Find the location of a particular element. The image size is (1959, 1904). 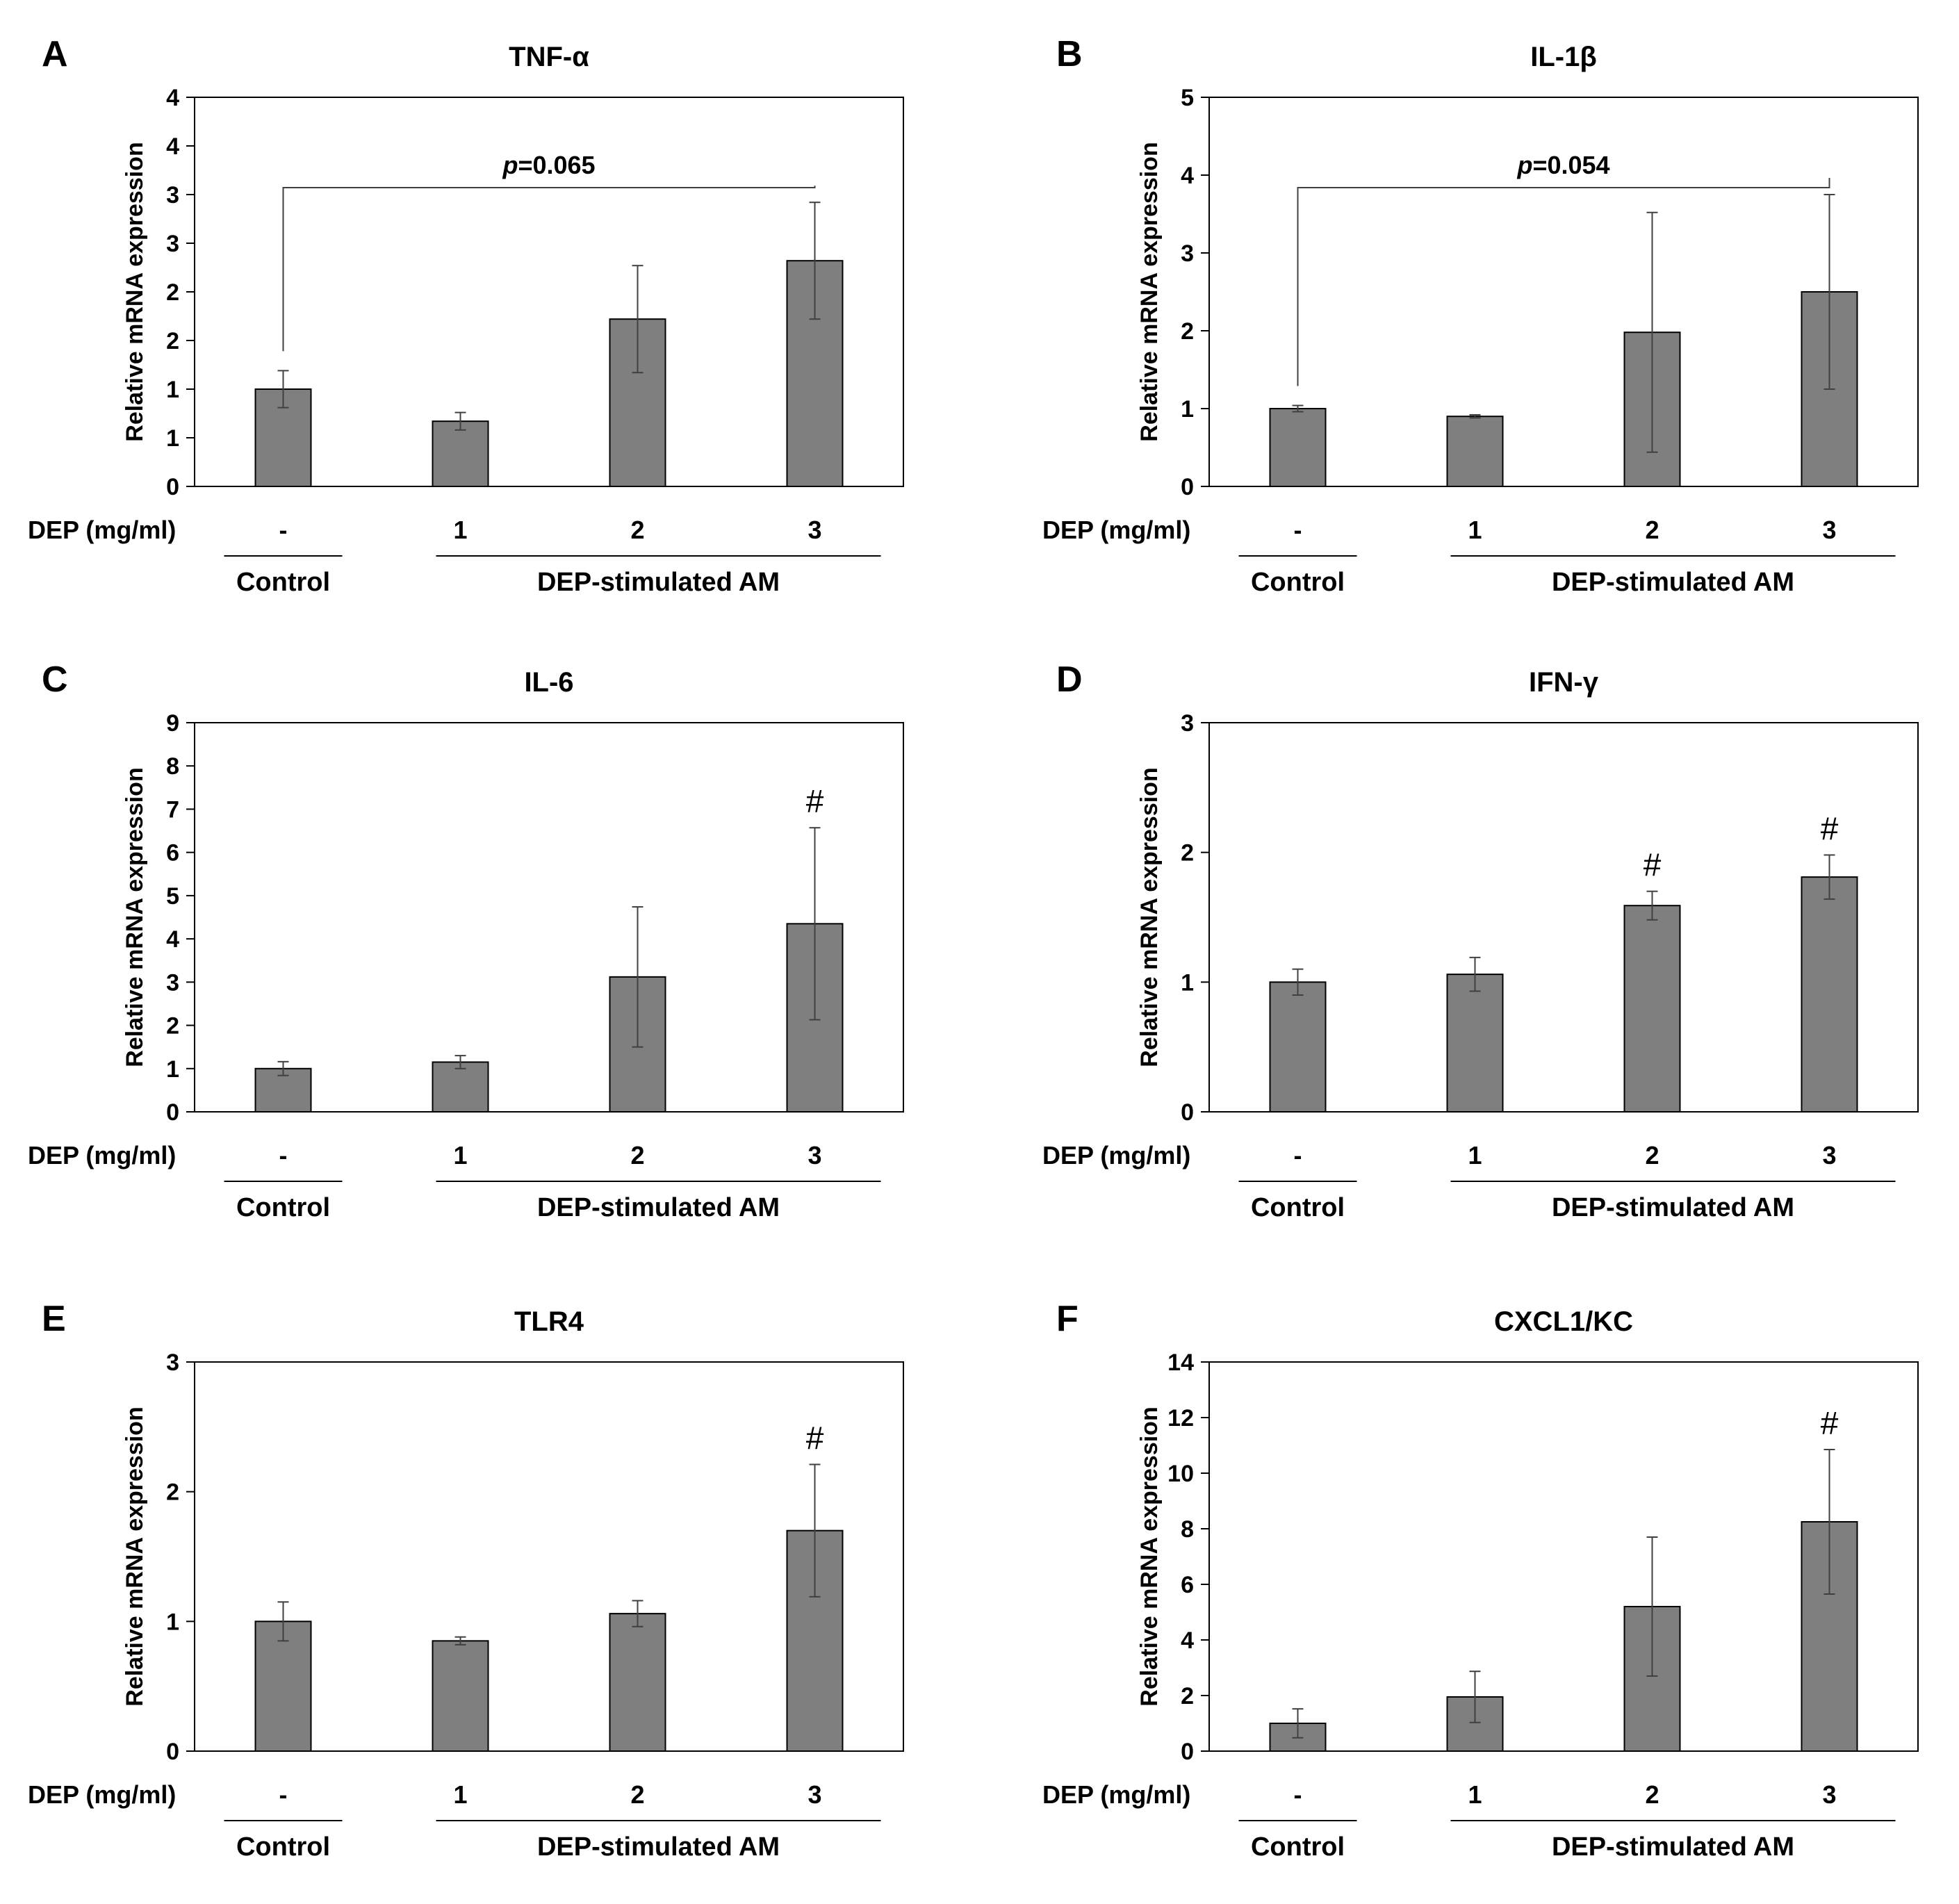

panel-letter: A is located at coordinates (55, 54).